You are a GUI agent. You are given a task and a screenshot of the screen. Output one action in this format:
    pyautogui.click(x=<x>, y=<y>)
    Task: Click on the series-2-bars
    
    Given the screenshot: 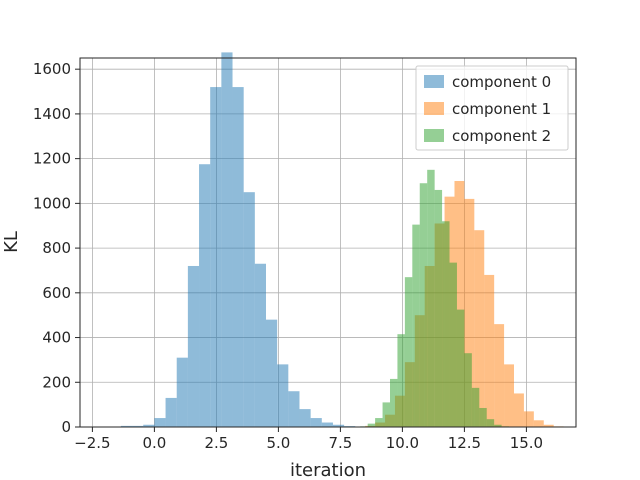 What is the action you would take?
    pyautogui.click(x=435, y=298)
    